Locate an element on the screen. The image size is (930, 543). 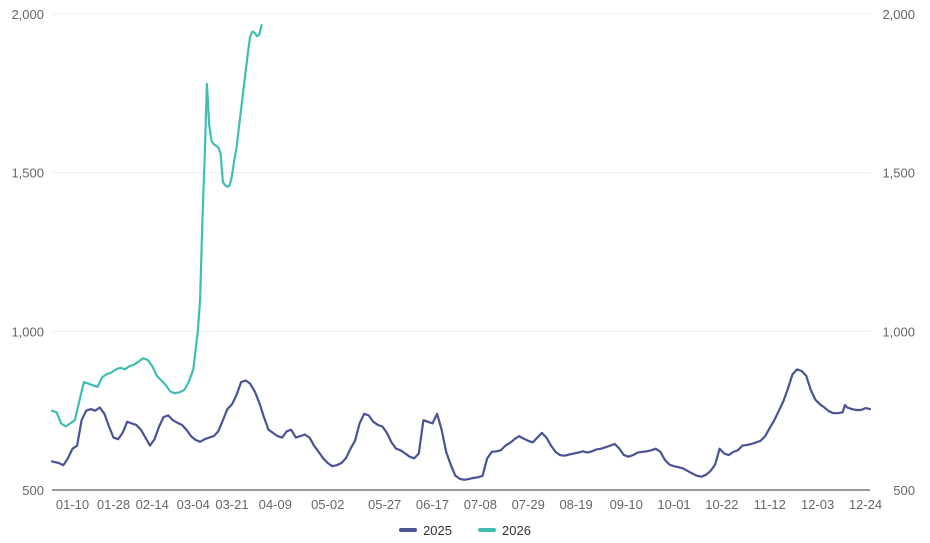
y-tick-label-right: 500 is located at coordinates (904, 490).